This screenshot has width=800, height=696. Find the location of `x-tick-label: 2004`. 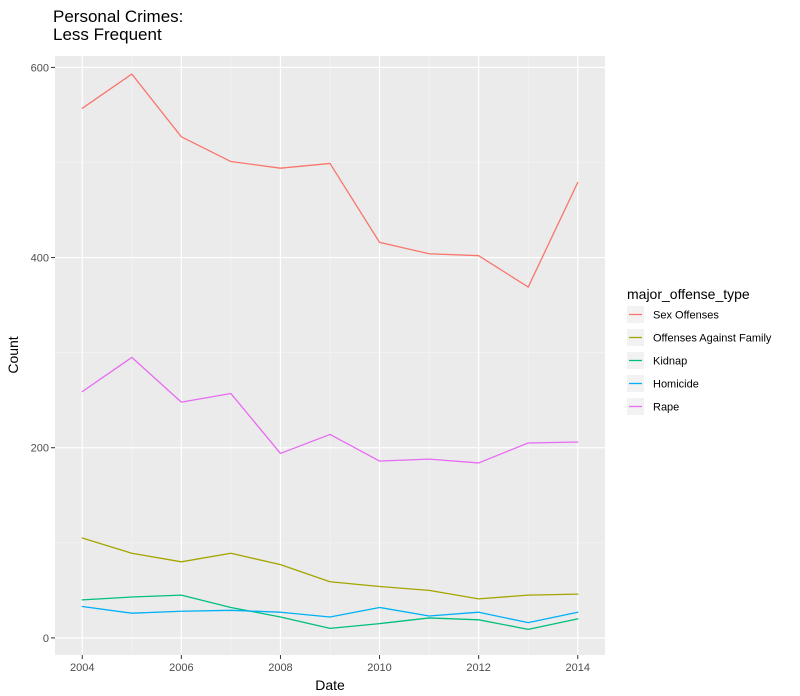

x-tick-label: 2004 is located at coordinates (82, 668).